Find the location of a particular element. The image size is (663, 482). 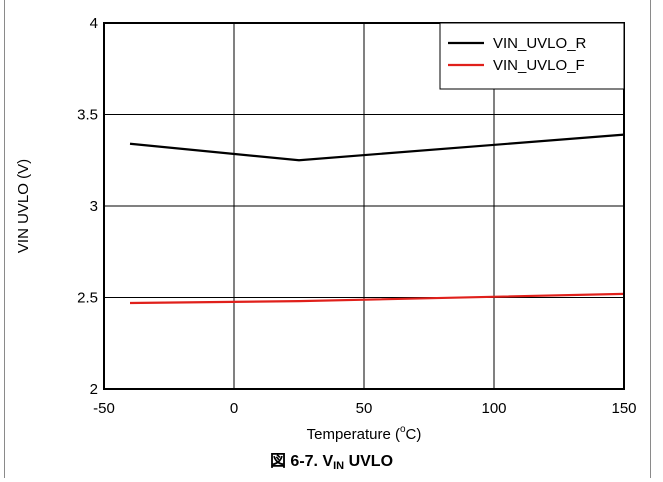

y-tick-label: 3.5 is located at coordinates (87, 115).